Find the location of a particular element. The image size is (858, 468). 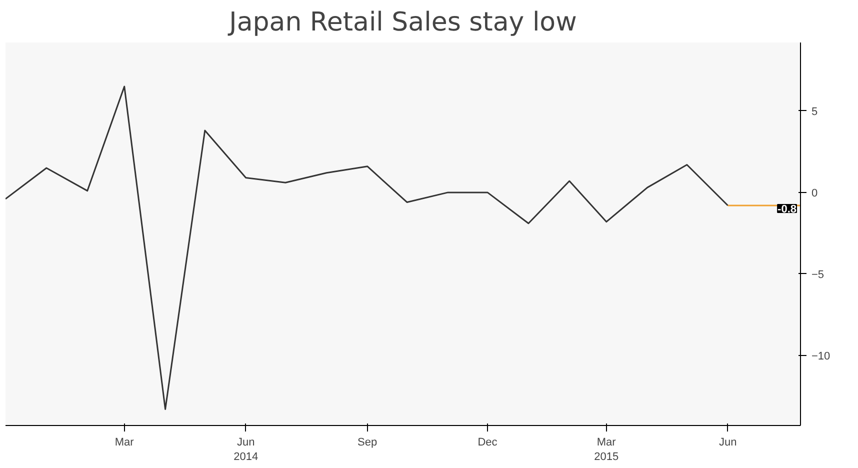

y-tick-label: −10 is located at coordinates (821, 356).